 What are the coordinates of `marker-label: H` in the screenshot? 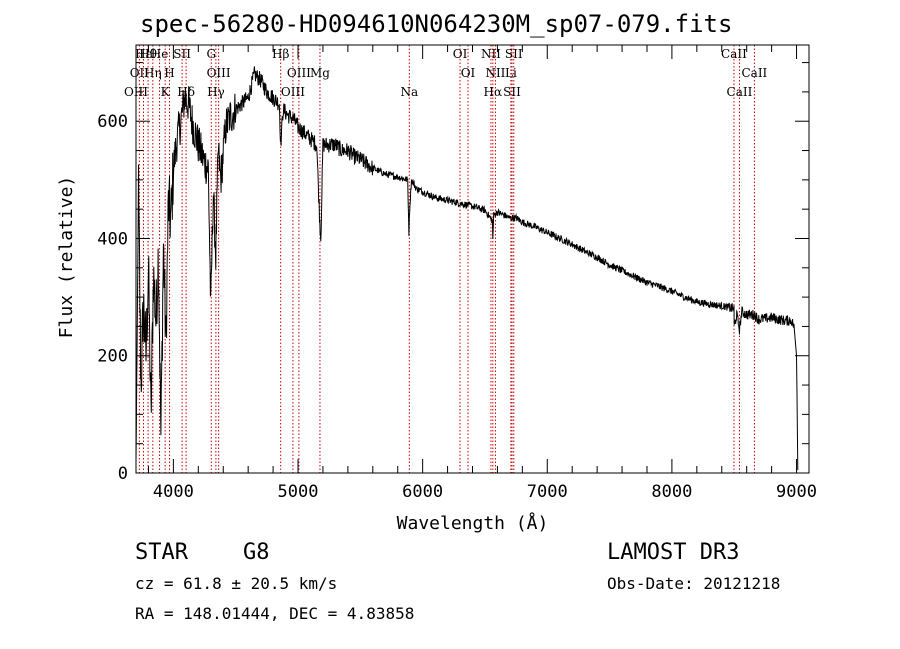 It's located at (169, 73).